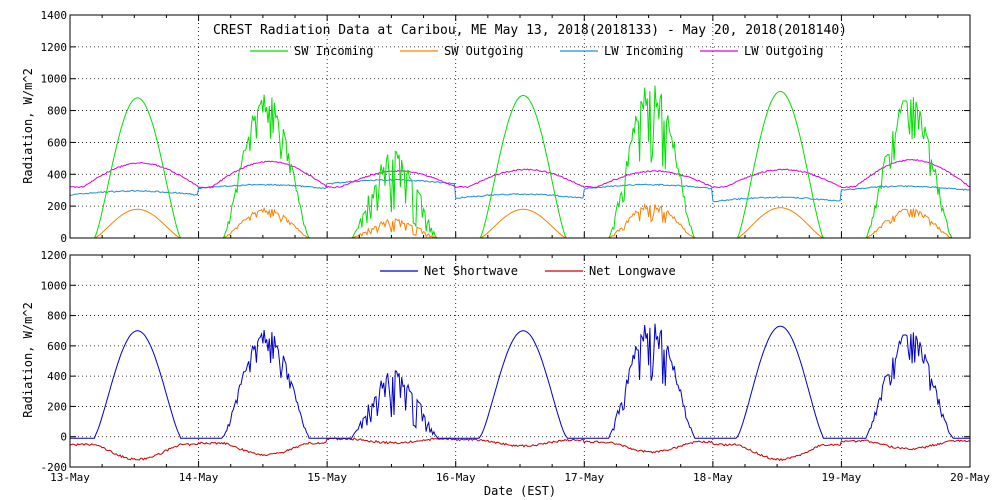  What do you see at coordinates (520, 173) in the screenshot?
I see `lw-outgoing-line` at bounding box center [520, 173].